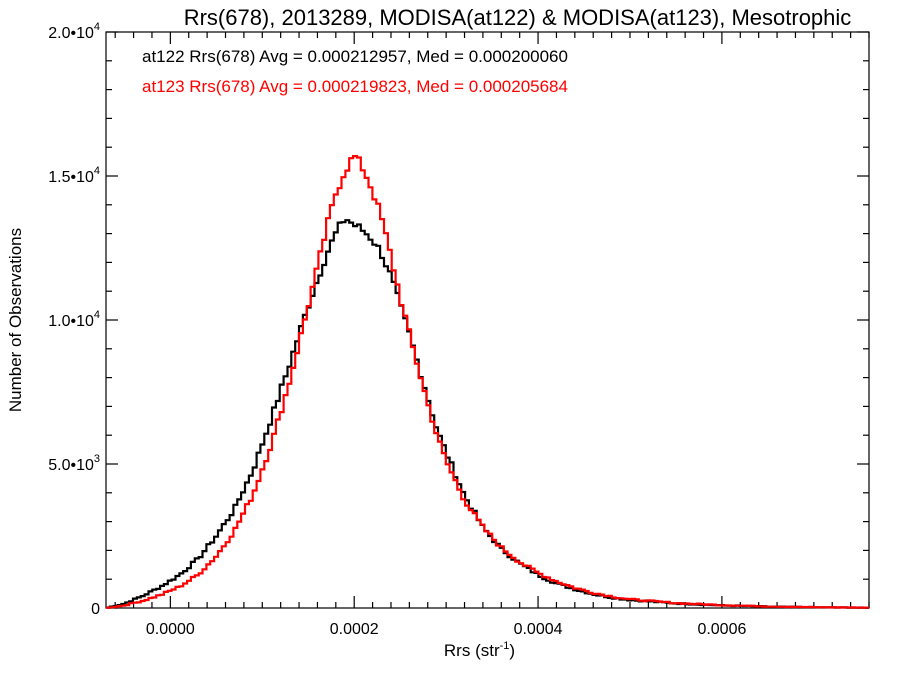 This screenshot has height=675, width=900. I want to click on x-axis-label: Rrs (str-1), so click(479, 650).